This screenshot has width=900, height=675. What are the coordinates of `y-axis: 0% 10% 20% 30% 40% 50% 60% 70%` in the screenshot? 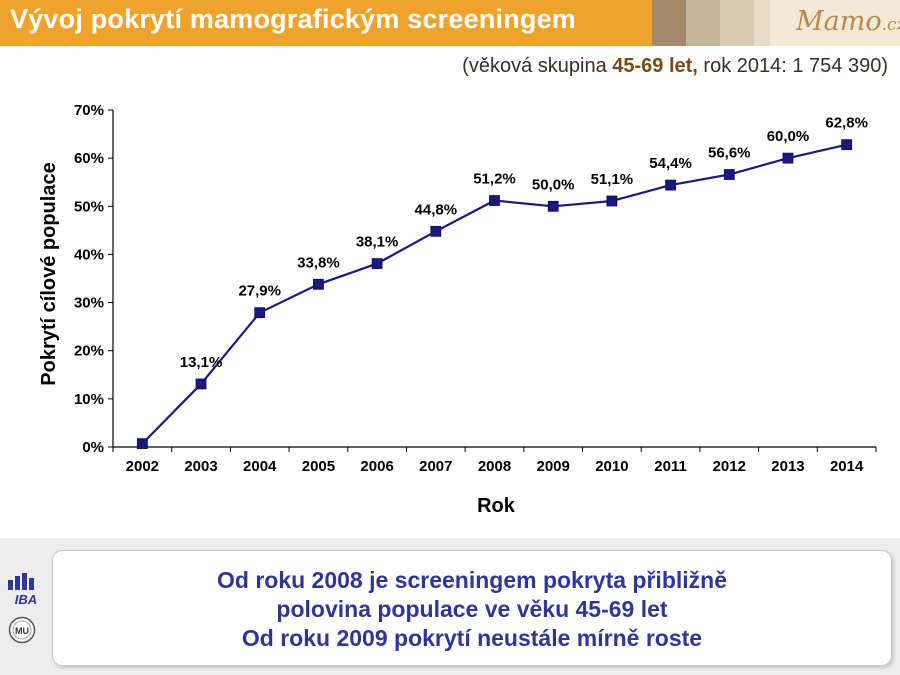 It's located at (94, 279).